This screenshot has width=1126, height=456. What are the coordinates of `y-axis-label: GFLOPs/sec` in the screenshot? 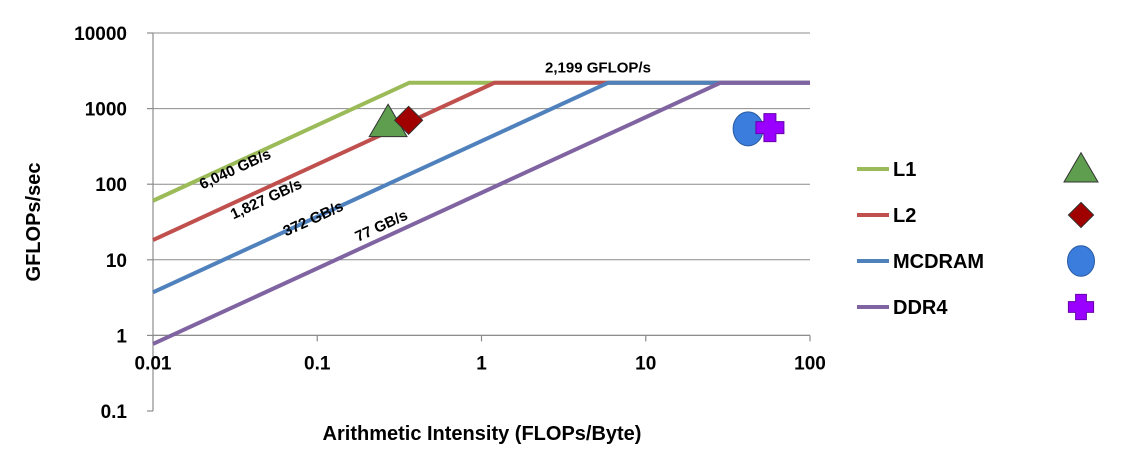 It's located at (34, 222).